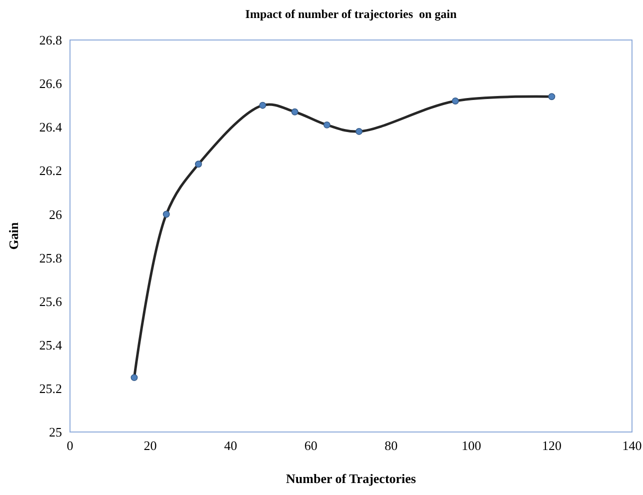  I want to click on y-tick-label: 26.6, so click(50, 84).